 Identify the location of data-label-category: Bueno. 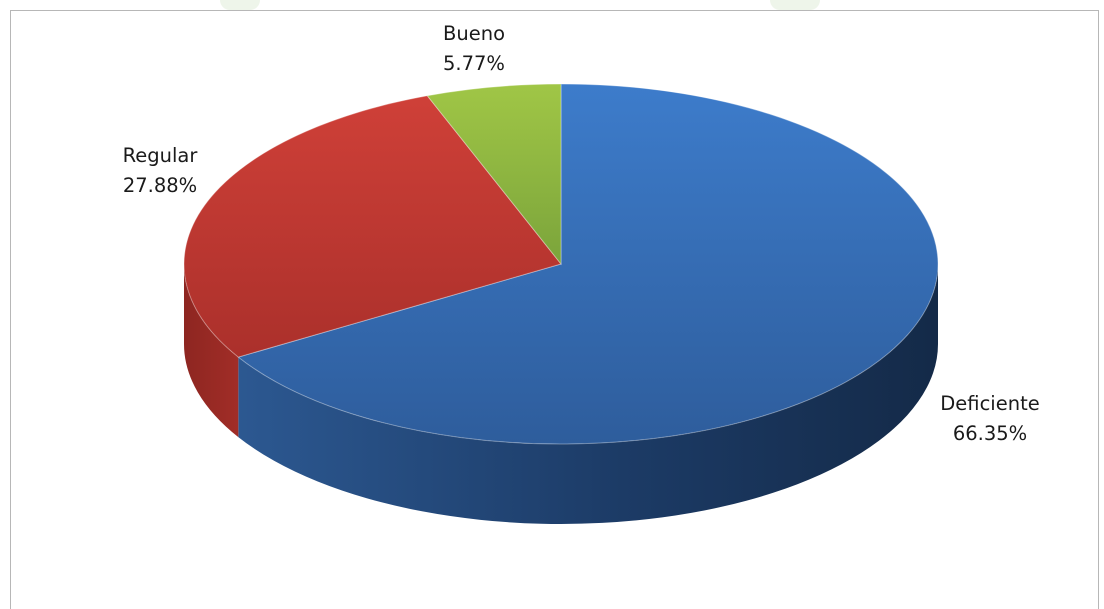
(474, 33).